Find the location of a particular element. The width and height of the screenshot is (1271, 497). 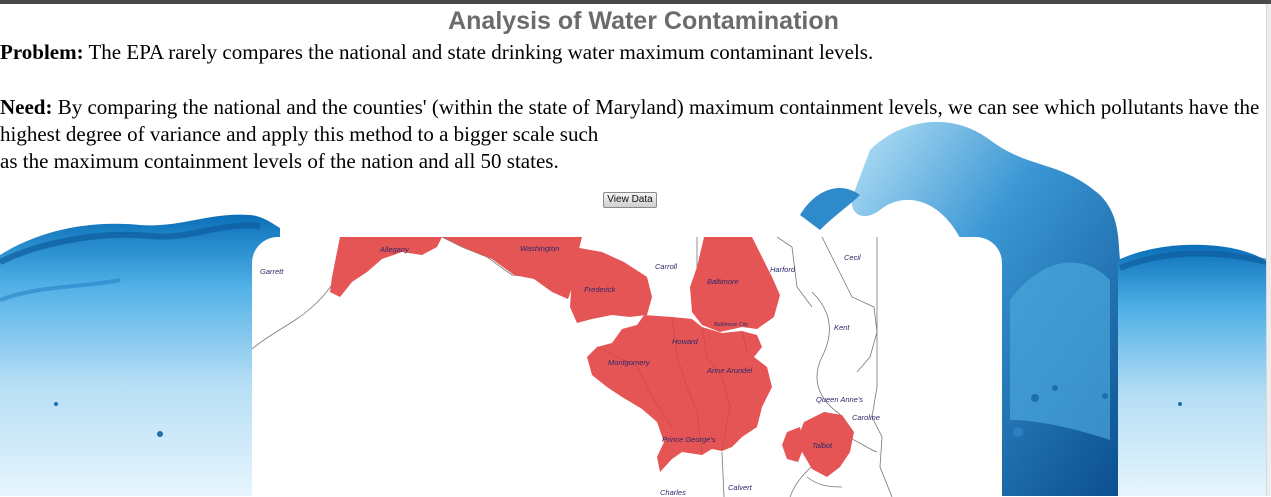

label-queen-annes: Queen Anne's is located at coordinates (840, 399).